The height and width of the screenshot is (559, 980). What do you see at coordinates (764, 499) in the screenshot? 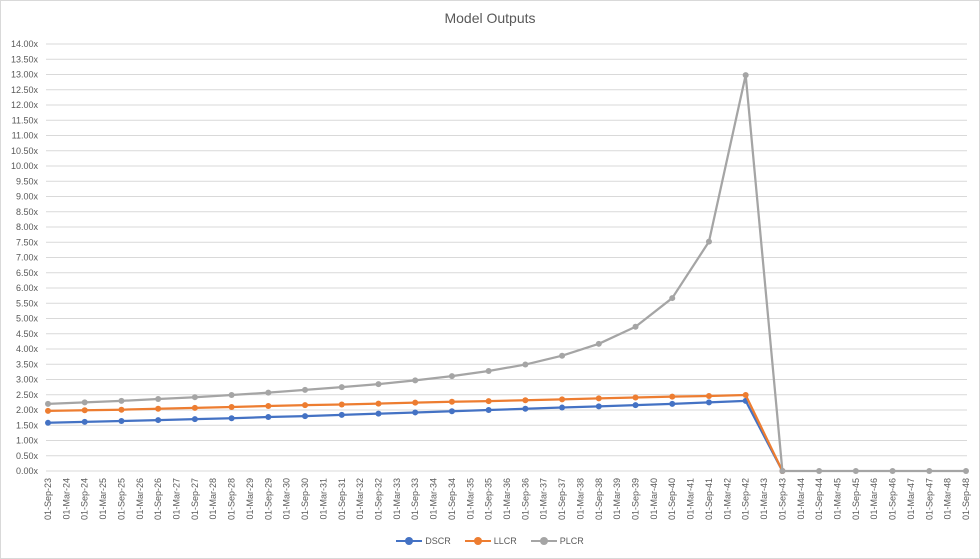
I see `x-tick-label: 01-Mar-43` at bounding box center [764, 499].